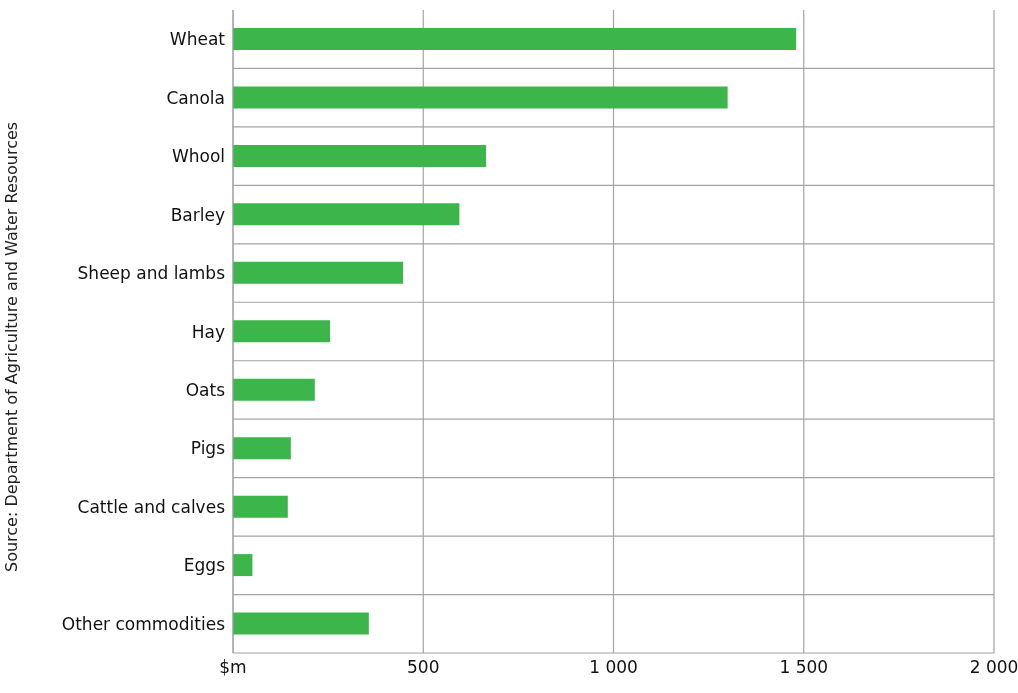  I want to click on y-tick-label: Eggs, so click(204, 565).